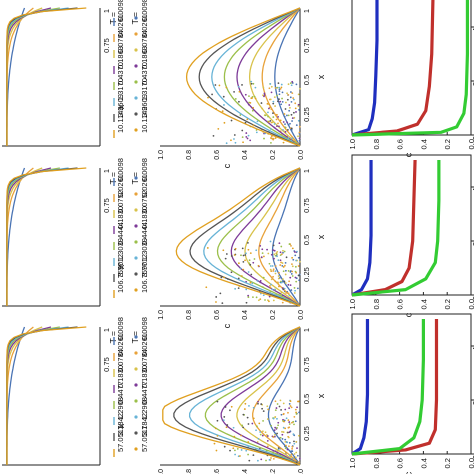  I want to click on y-tick-label: 0.4, so click(423, 144).